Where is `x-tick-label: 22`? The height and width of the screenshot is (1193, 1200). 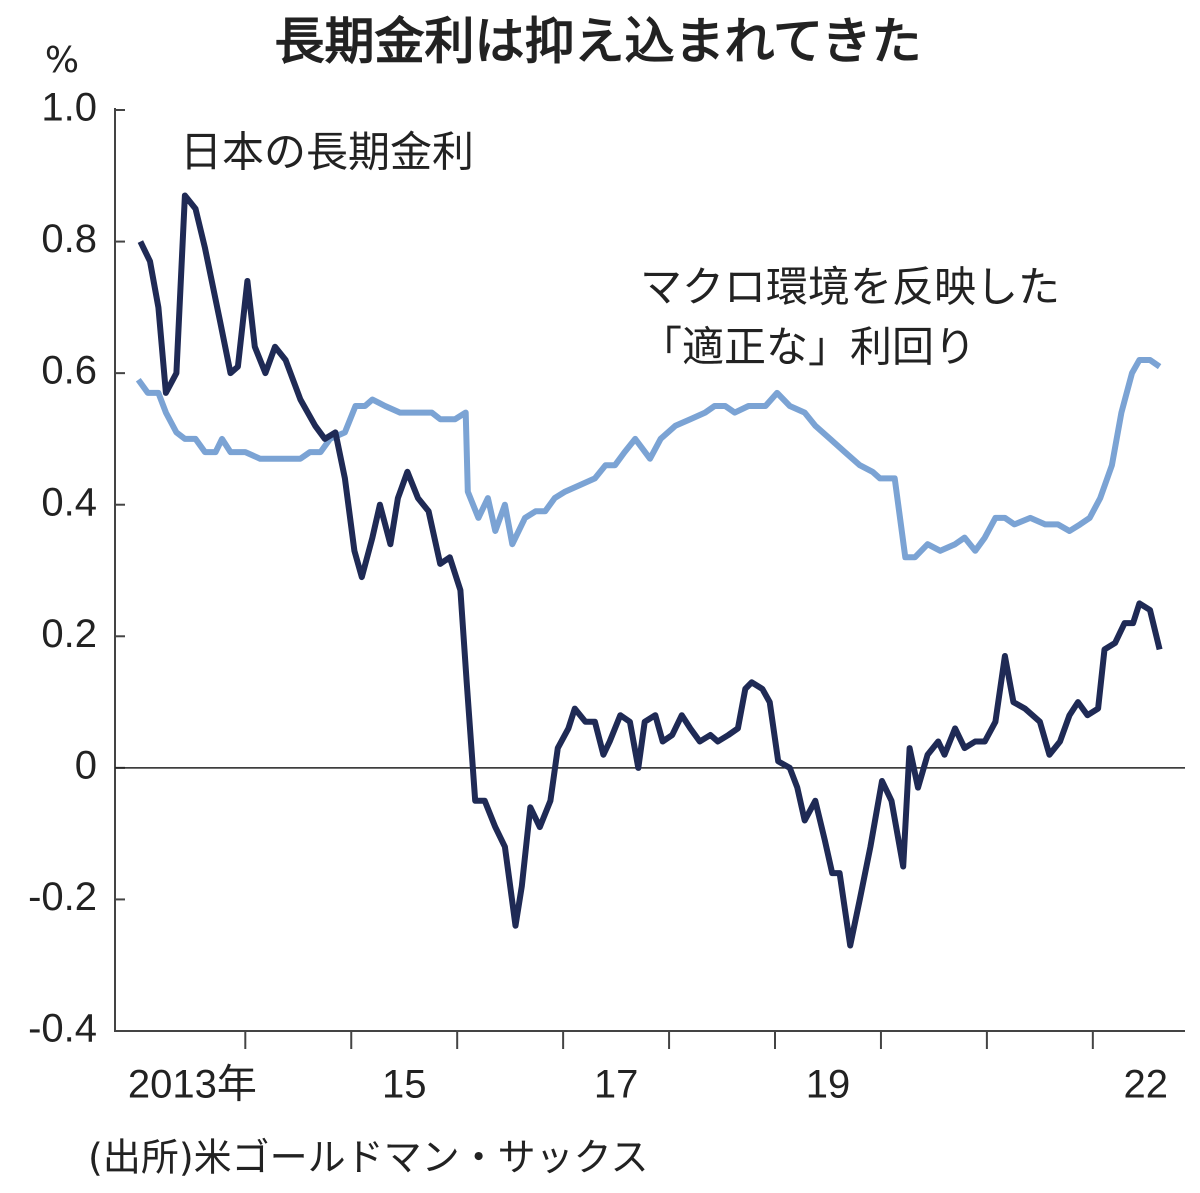
x-tick-label: 22 is located at coordinates (1146, 1085).